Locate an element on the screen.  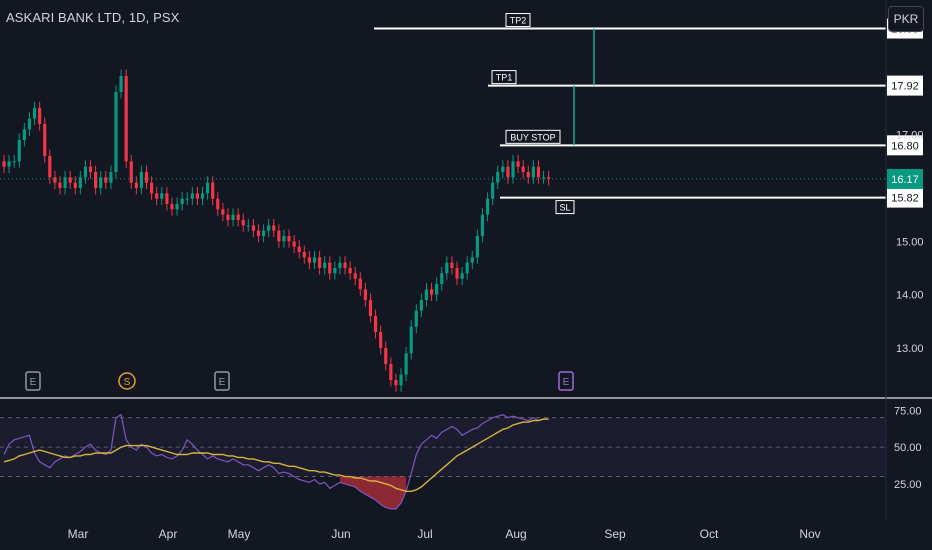
level-price-label: 15.82 is located at coordinates (905, 199).